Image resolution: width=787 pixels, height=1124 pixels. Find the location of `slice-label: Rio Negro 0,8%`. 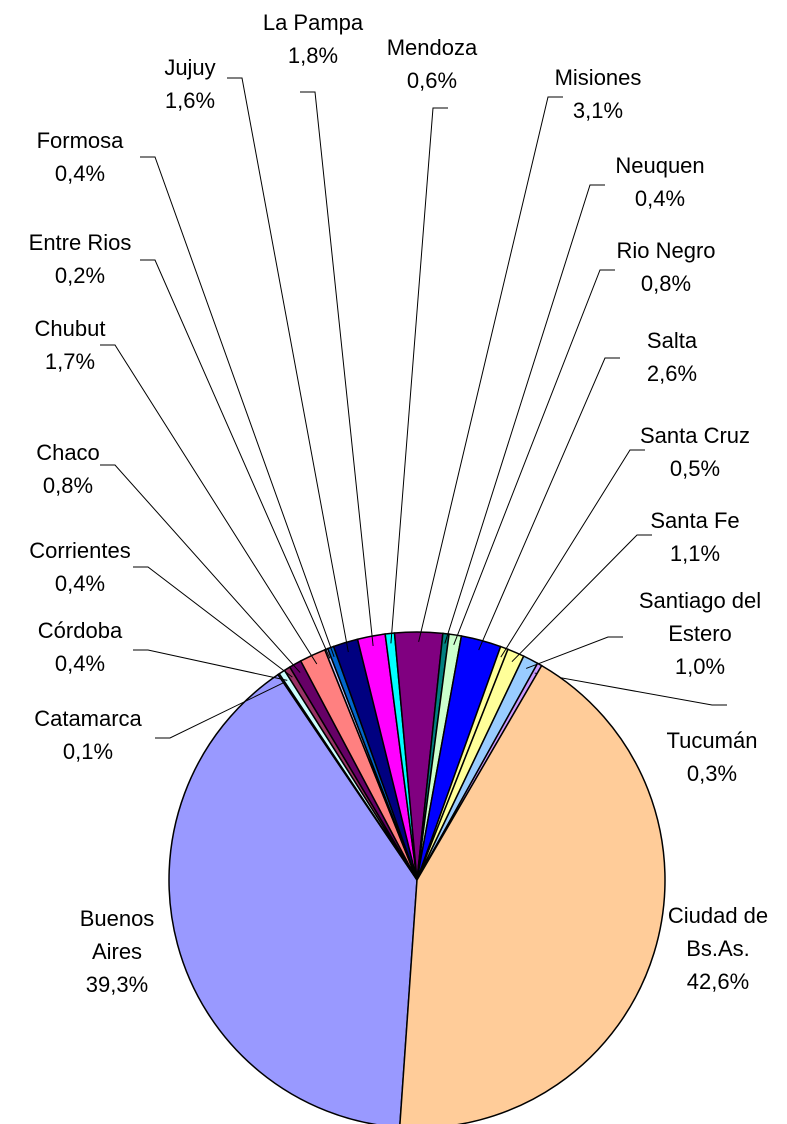

slice-label: Rio Negro 0,8% is located at coordinates (666, 267).